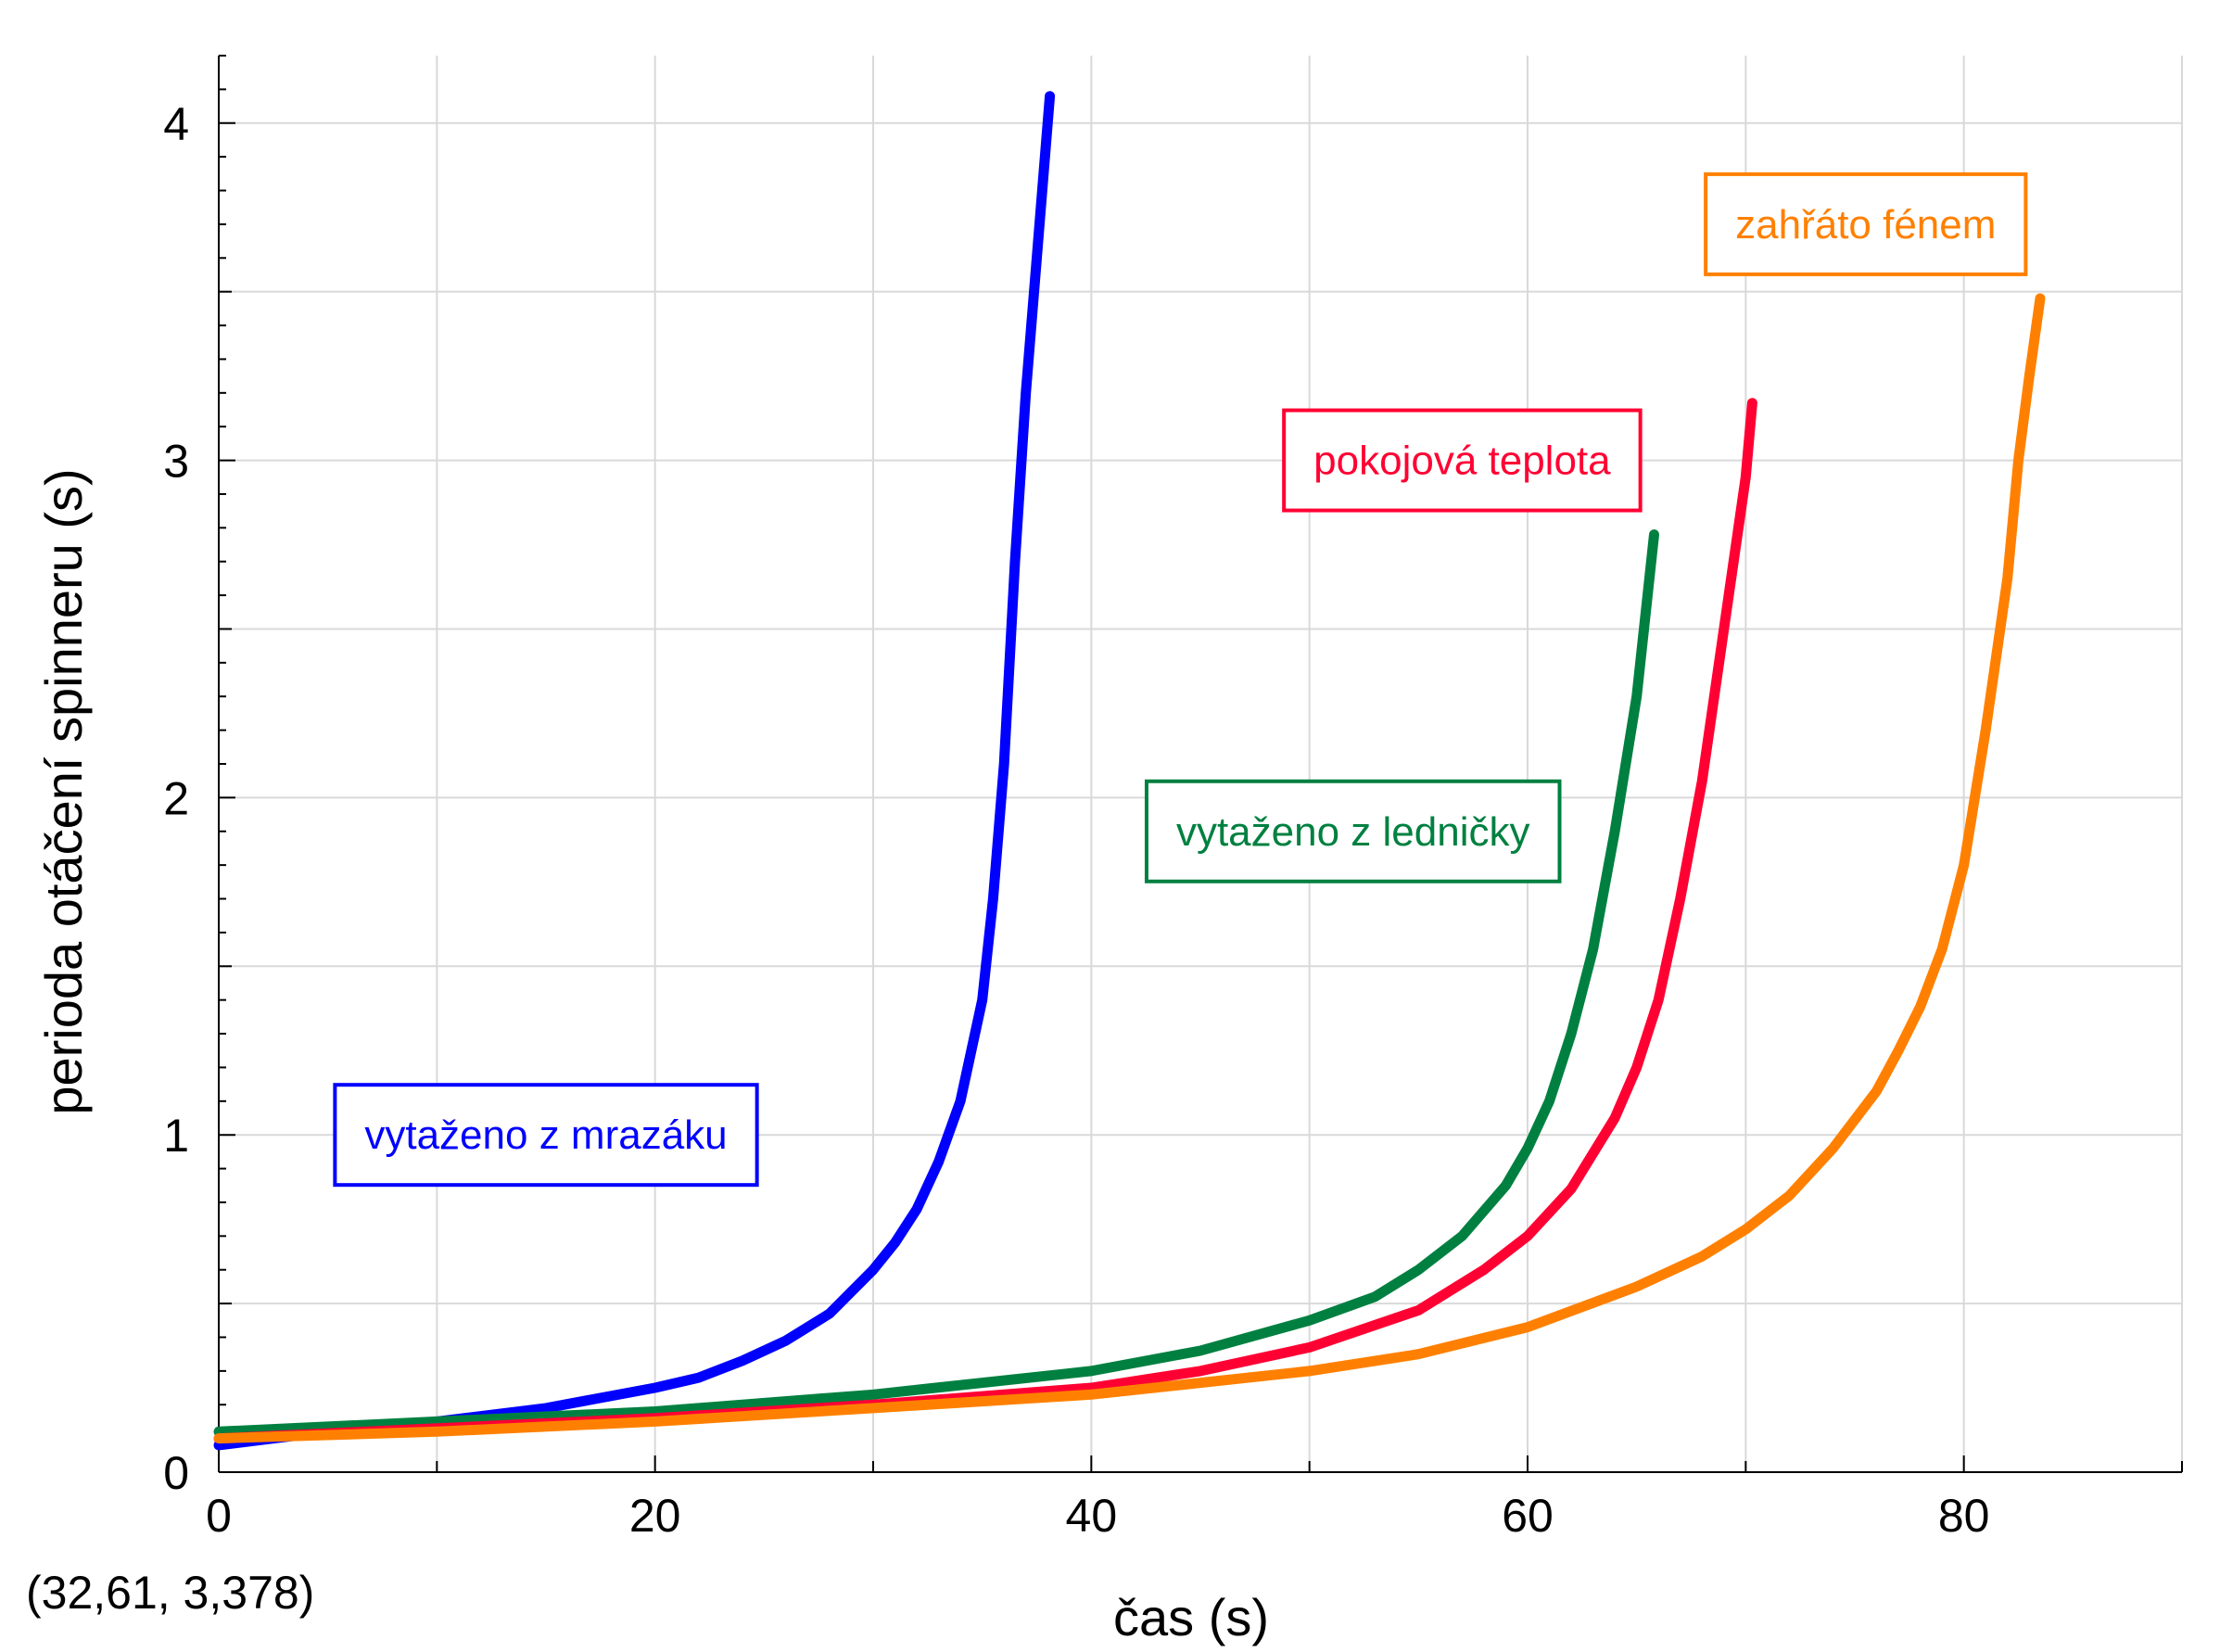 This screenshot has height=1652, width=2220. I want to click on x-tick-label: 20, so click(655, 1516).